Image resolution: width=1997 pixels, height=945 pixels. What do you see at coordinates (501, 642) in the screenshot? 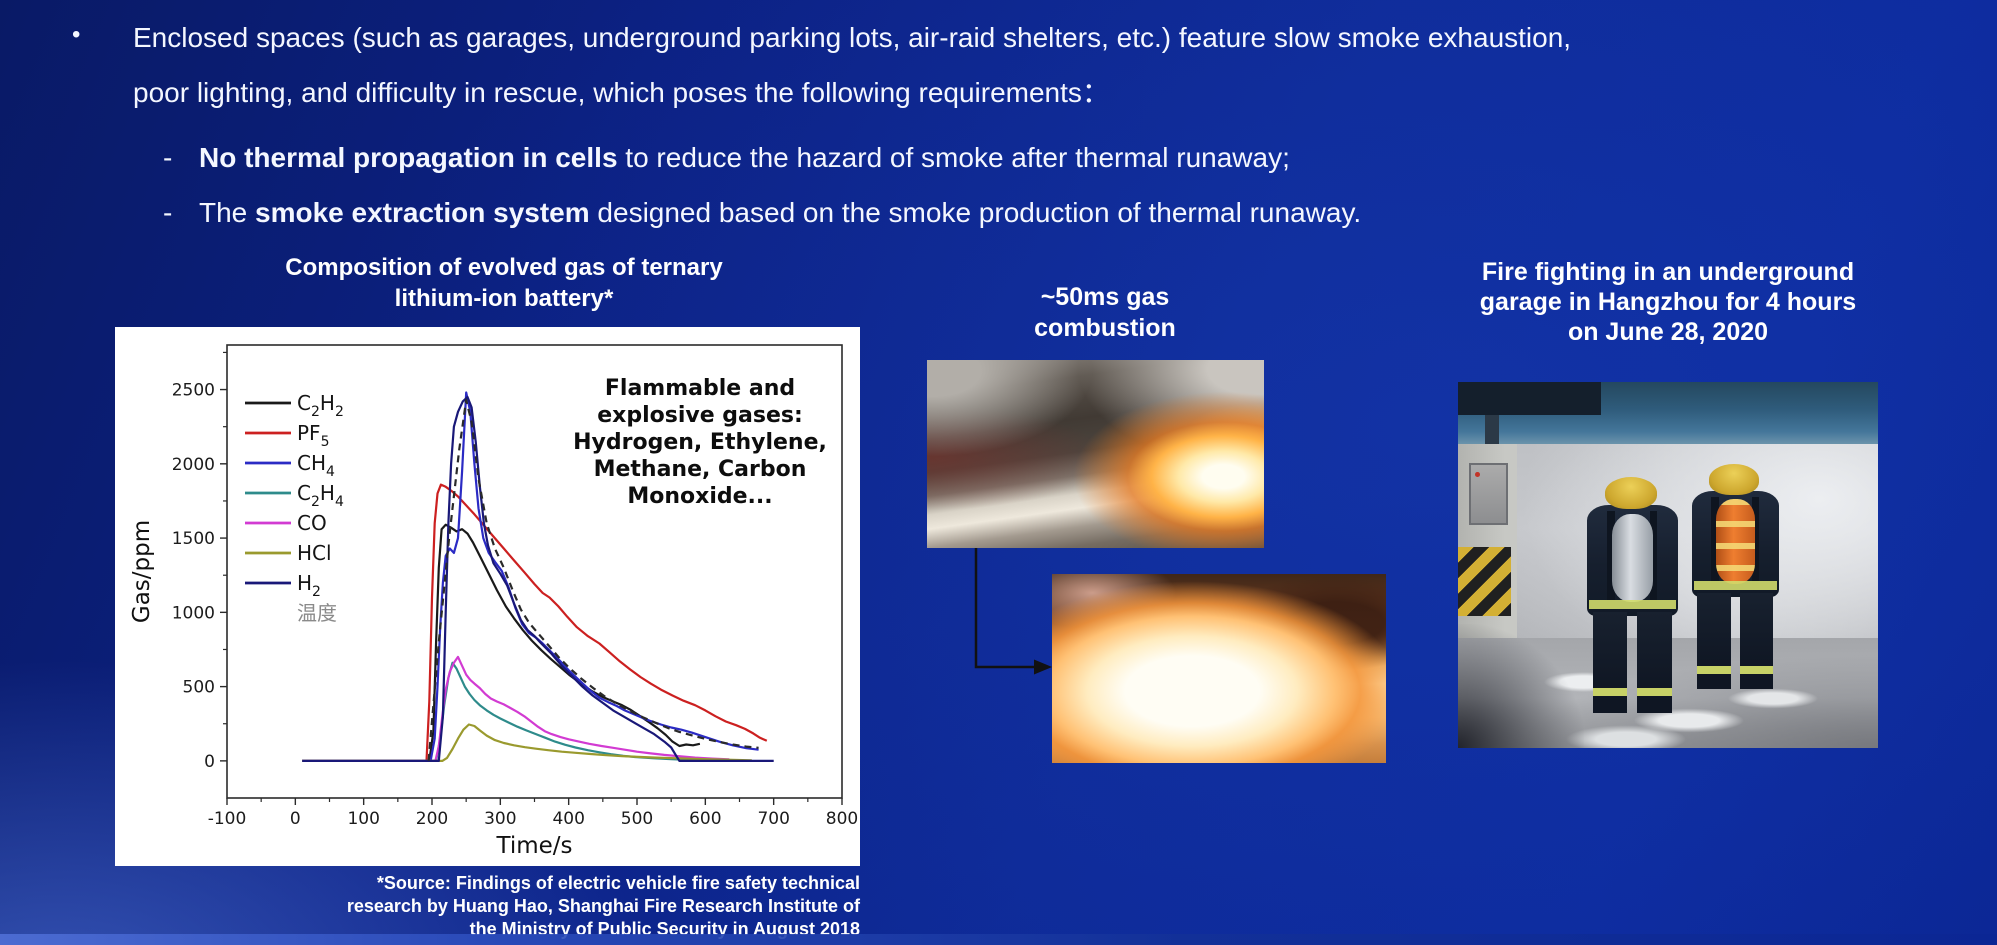
I see `series-C2H2` at bounding box center [501, 642].